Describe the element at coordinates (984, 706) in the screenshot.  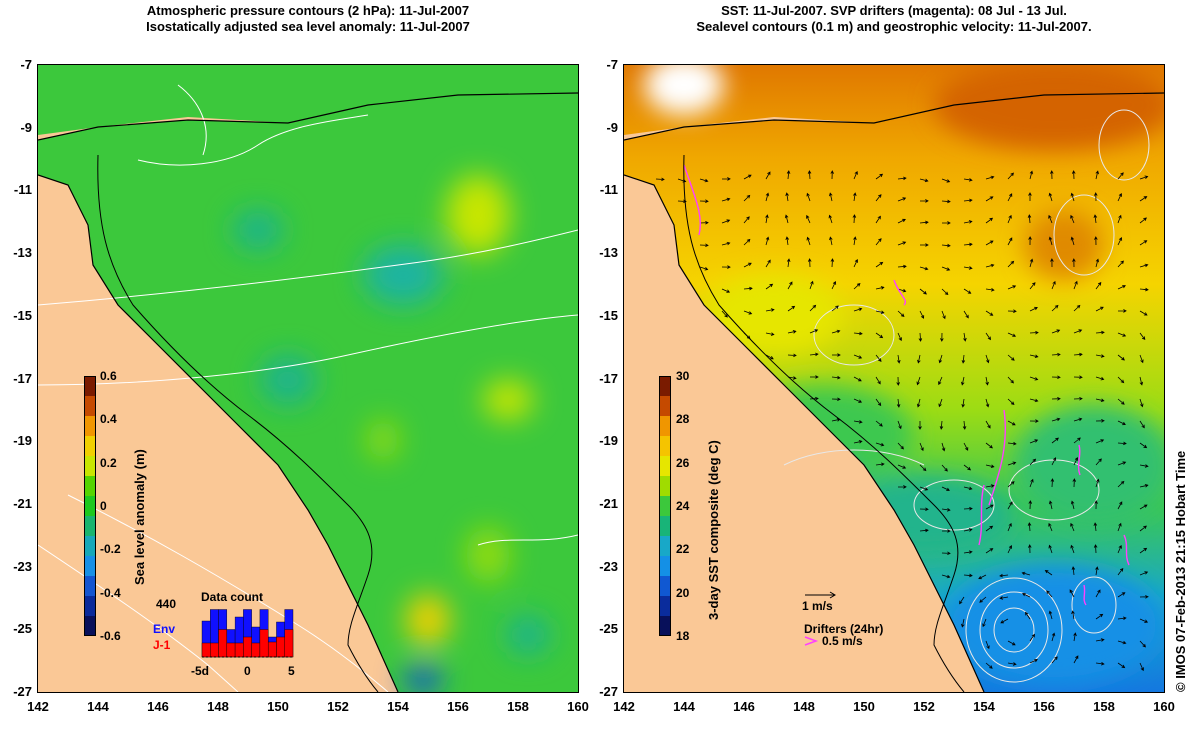
I see `right-lon-tick: 154` at that location.